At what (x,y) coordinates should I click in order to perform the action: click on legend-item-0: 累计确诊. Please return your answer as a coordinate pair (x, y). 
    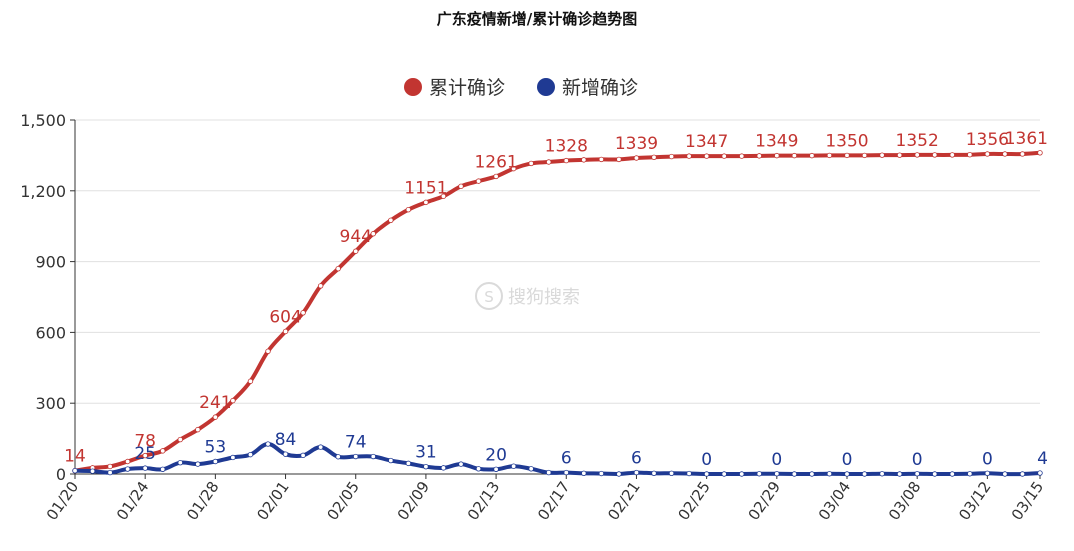
    Looking at the image, I should click on (454, 88).